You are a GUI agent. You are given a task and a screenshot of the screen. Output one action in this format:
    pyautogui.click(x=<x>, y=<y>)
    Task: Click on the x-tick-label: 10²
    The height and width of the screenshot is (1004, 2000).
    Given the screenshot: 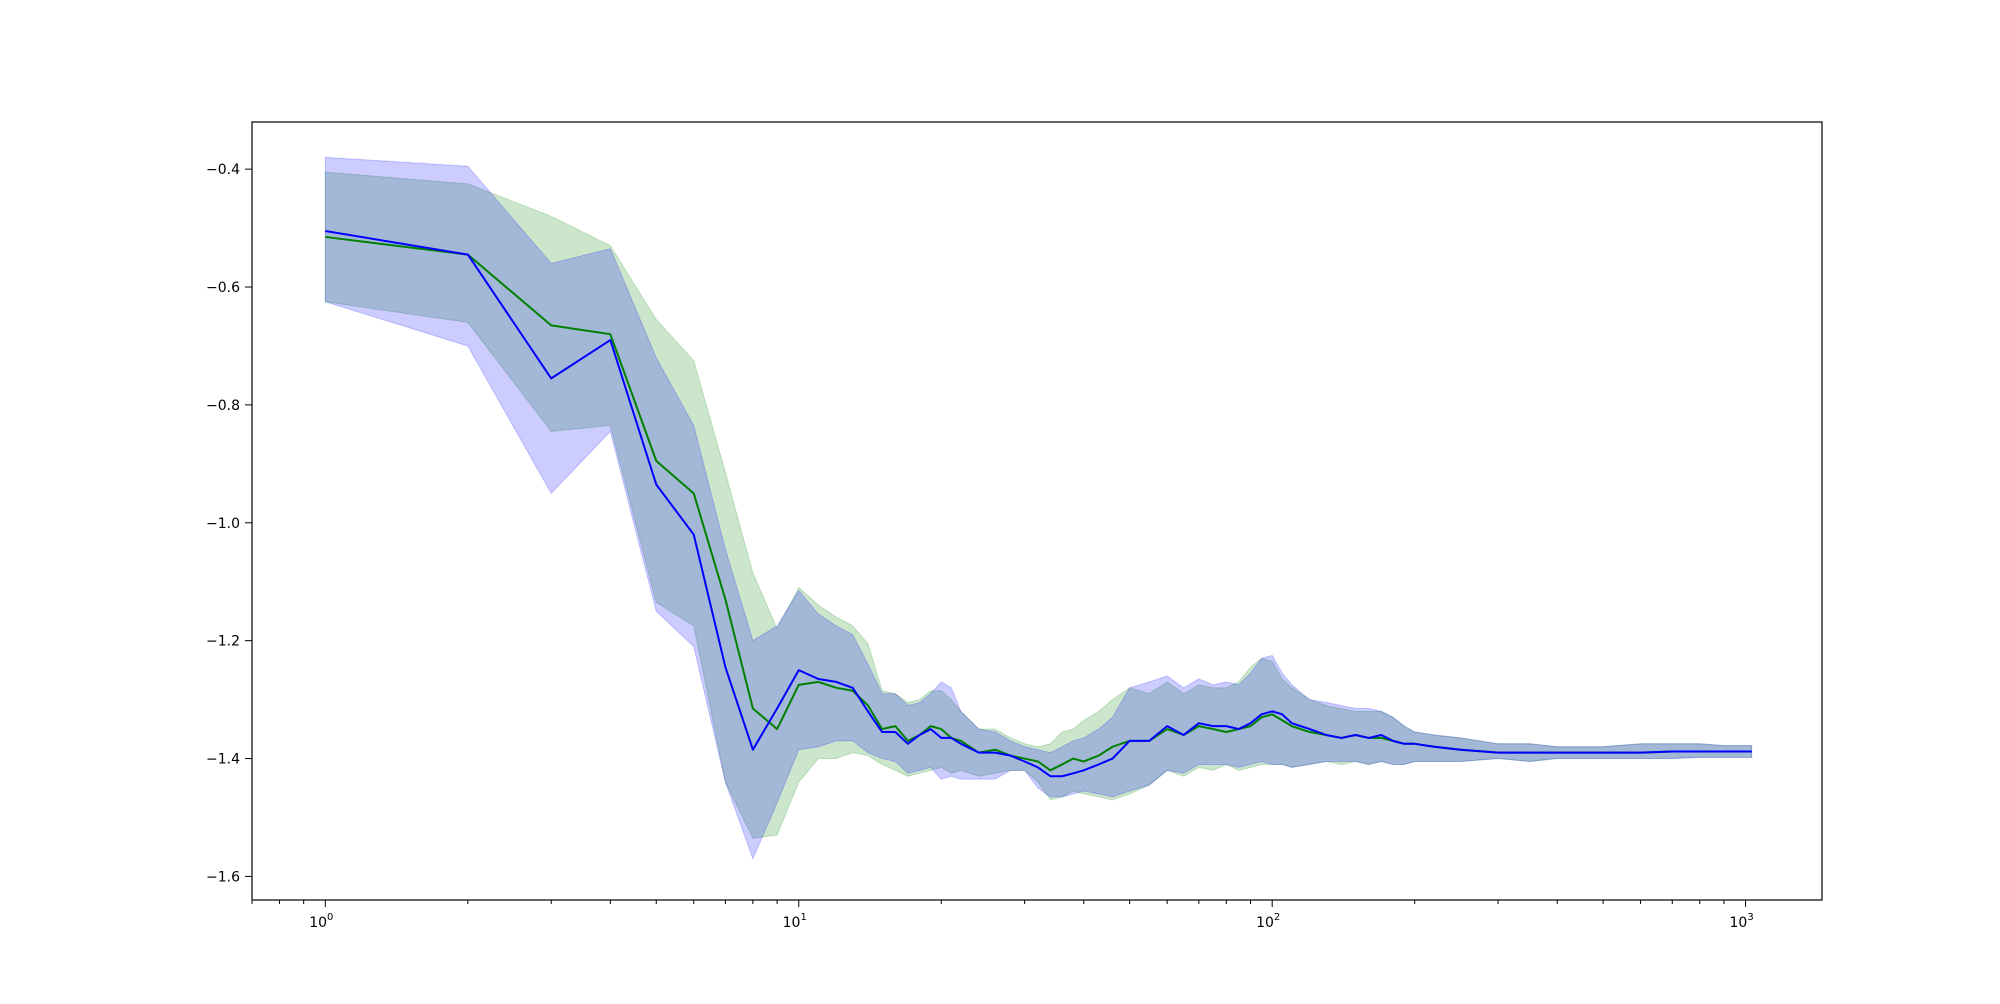 What is the action you would take?
    pyautogui.click(x=1268, y=921)
    